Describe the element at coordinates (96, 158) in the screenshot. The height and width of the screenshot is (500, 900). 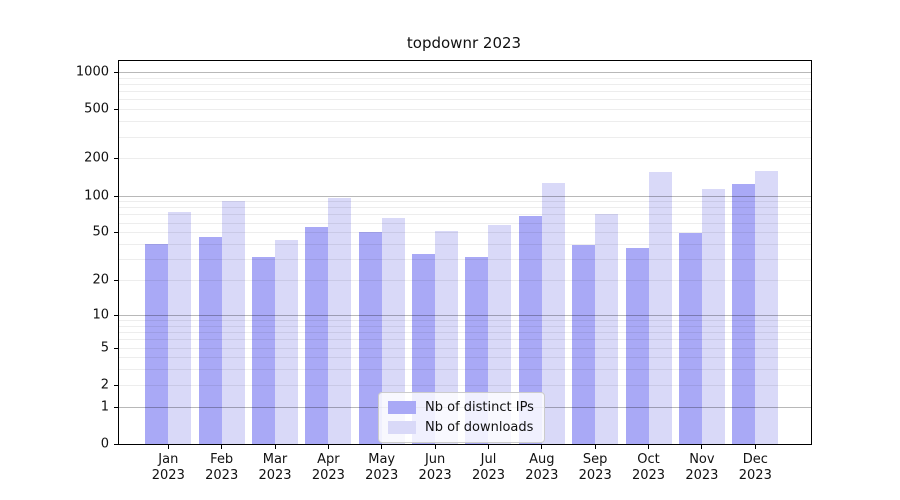
I see `y-tick-label: 200` at that location.